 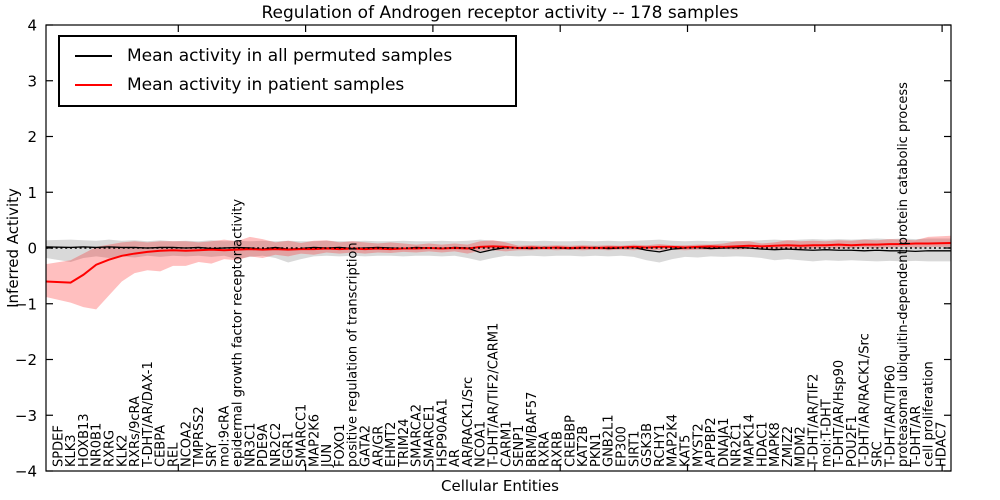 What do you see at coordinates (660, 445) in the screenshot?
I see `x-tick-label: RCHY1` at bounding box center [660, 445].